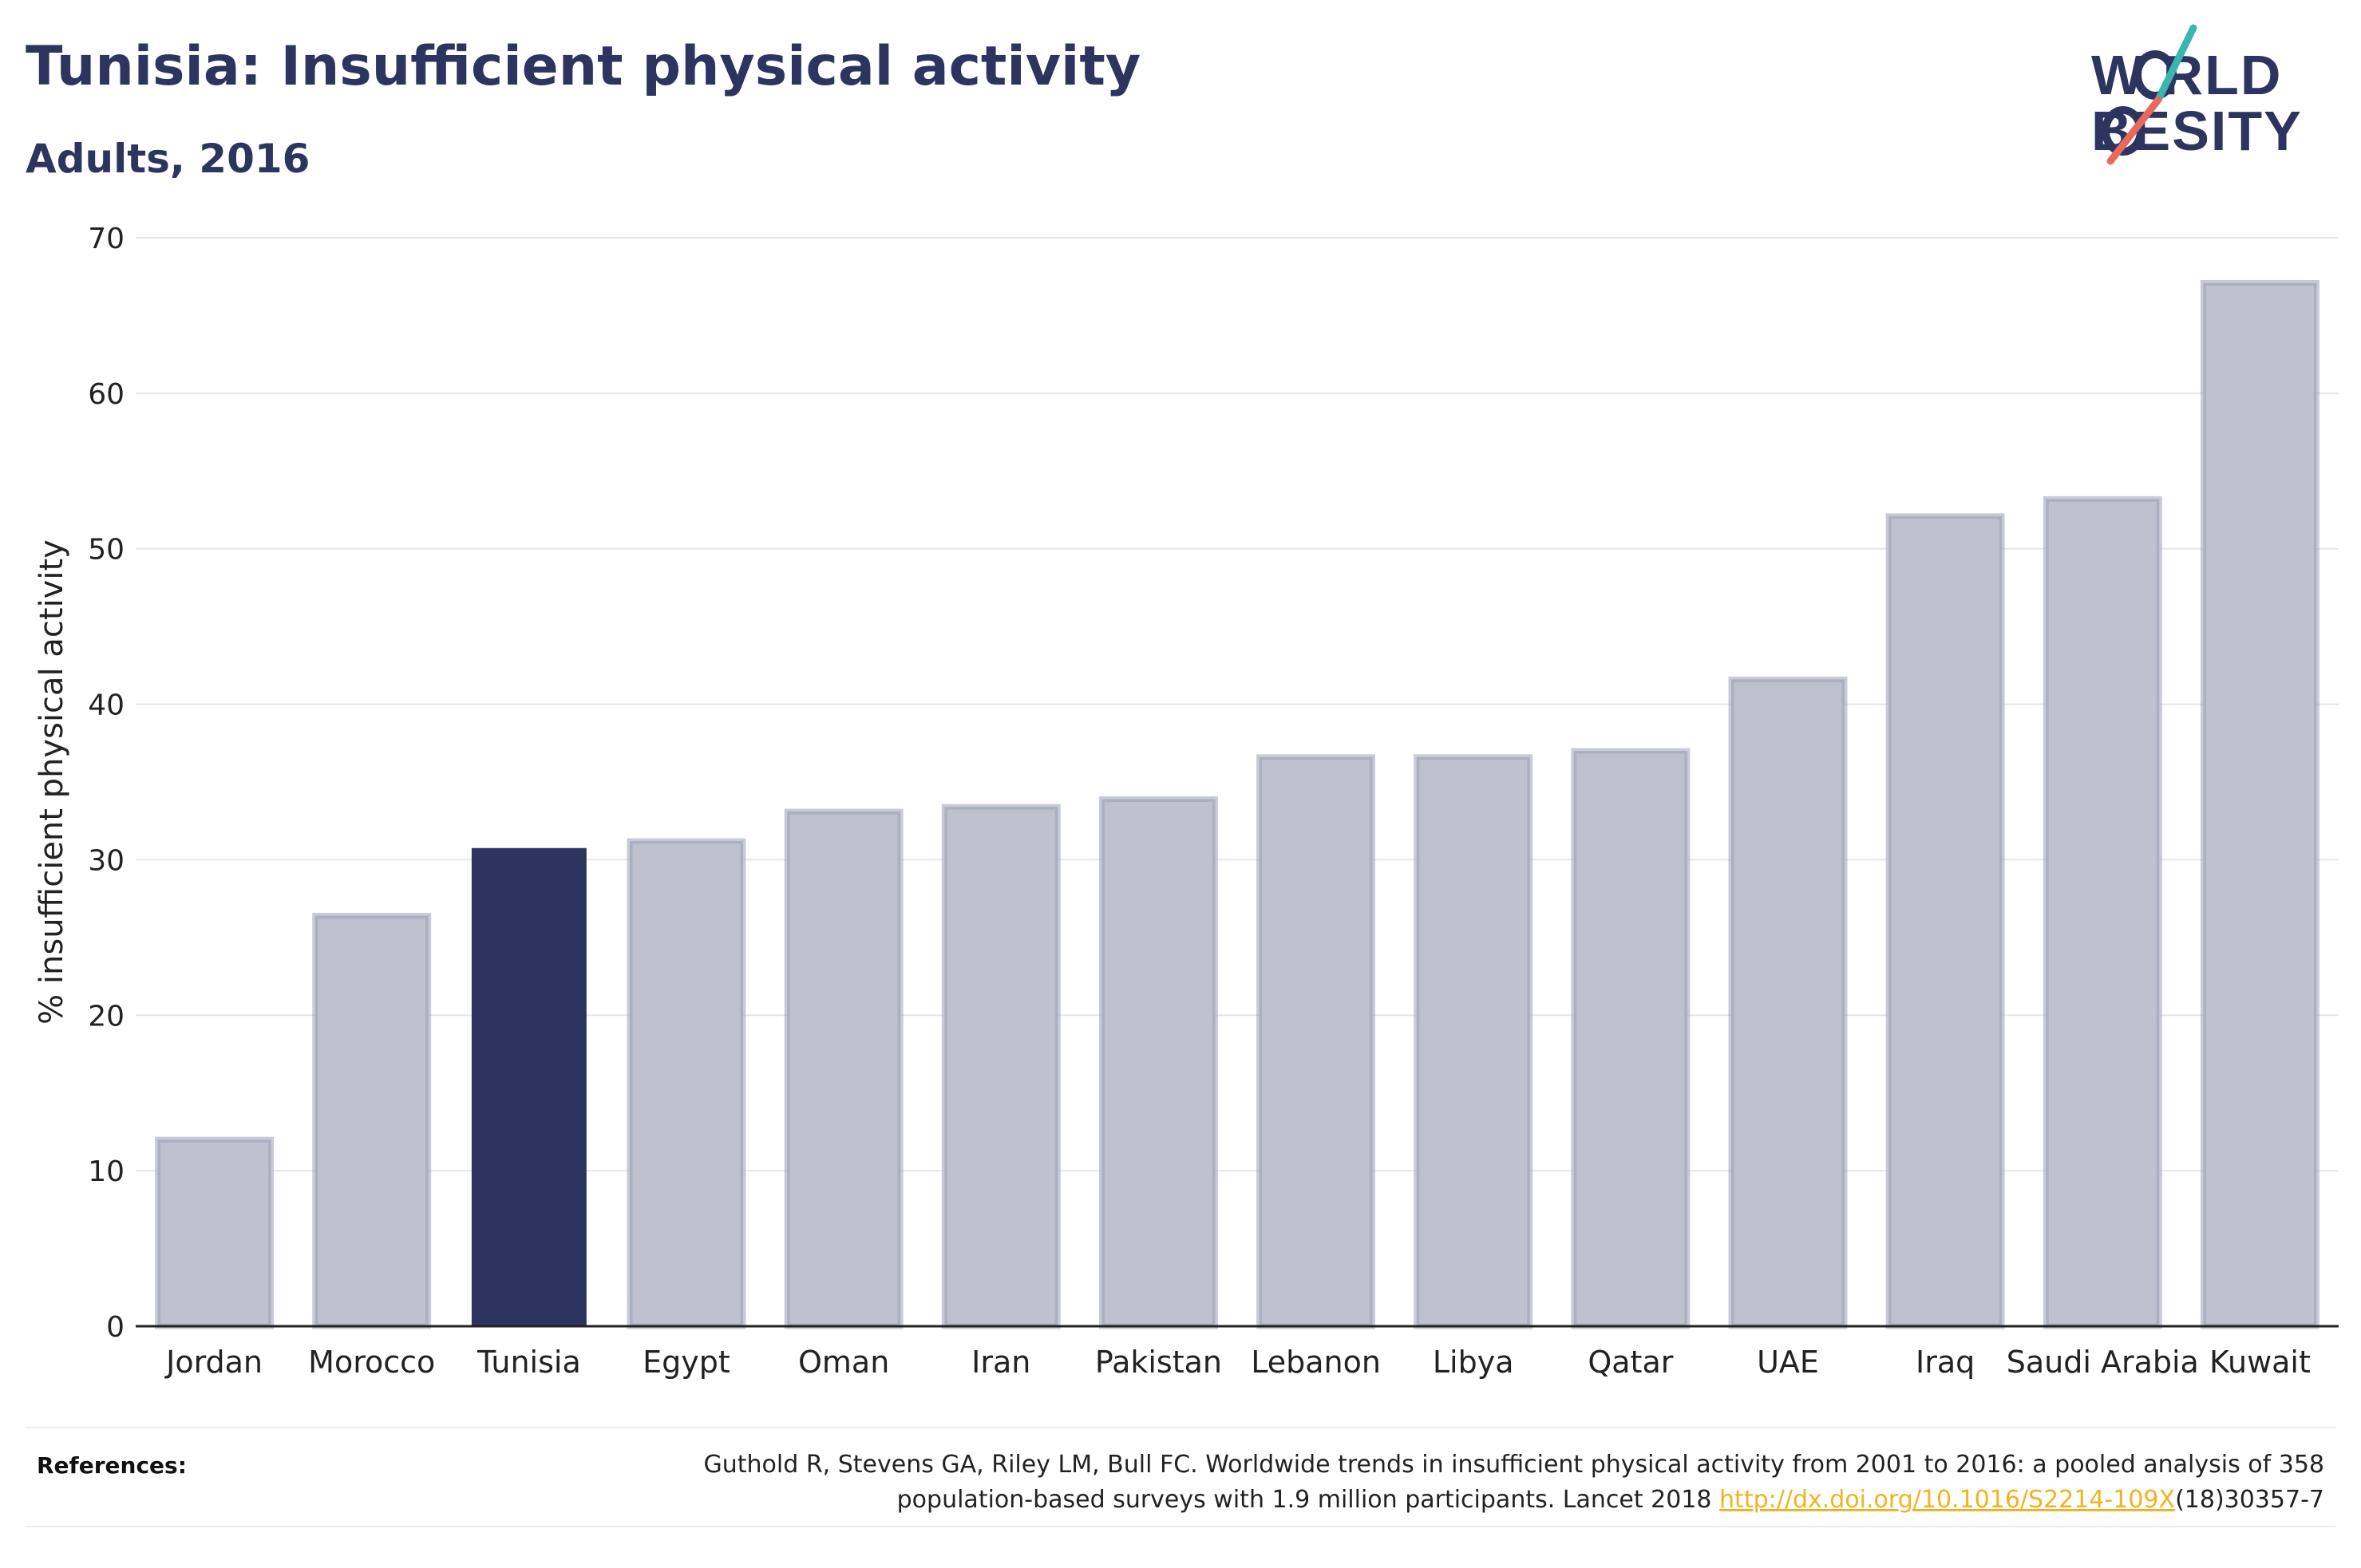  Describe the element at coordinates (843, 1362) in the screenshot. I see `x-tick-label: Oman` at that location.